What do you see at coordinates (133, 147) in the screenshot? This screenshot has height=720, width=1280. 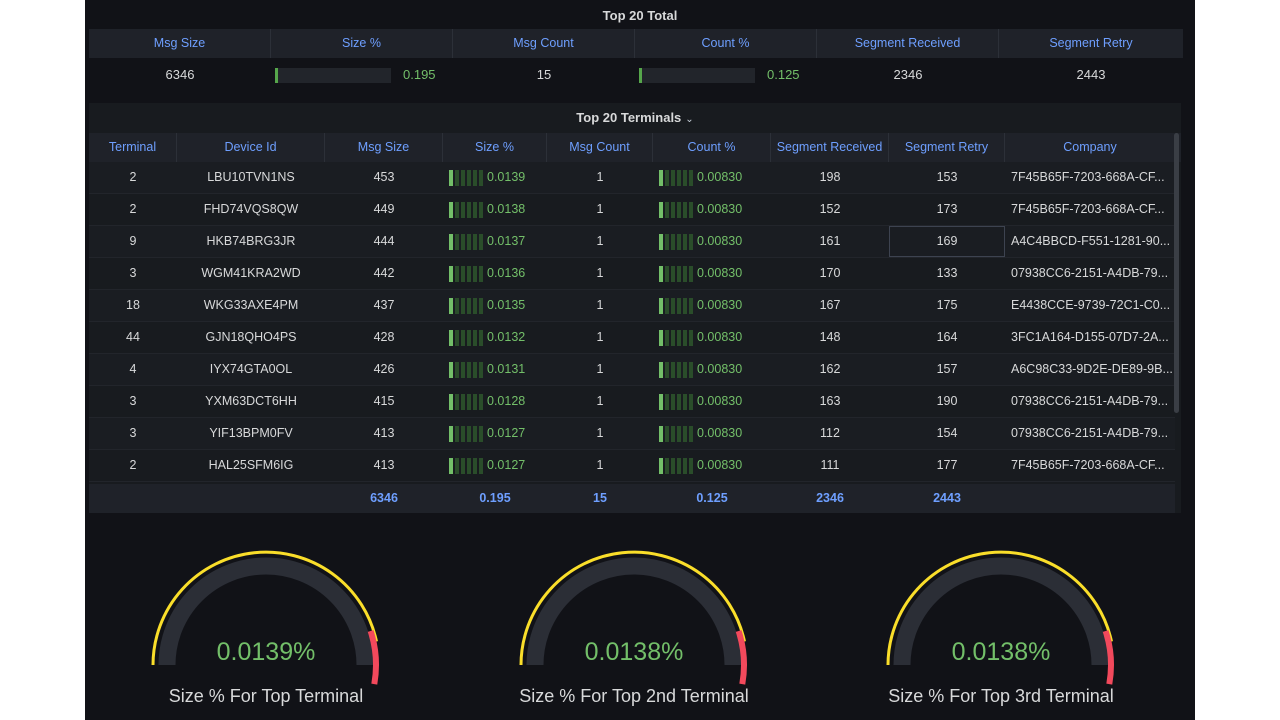 I see `col-terminal: Terminal` at bounding box center [133, 147].